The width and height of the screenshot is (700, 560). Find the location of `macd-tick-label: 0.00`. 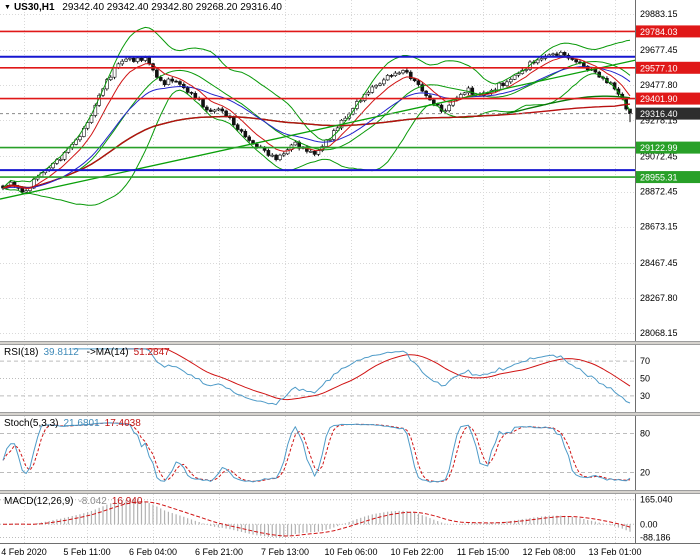

macd-tick-label: 0.00 is located at coordinates (649, 524).